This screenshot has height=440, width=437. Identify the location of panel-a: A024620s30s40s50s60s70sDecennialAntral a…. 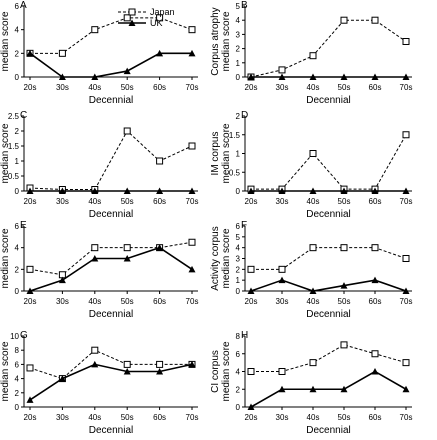
(99, 53).